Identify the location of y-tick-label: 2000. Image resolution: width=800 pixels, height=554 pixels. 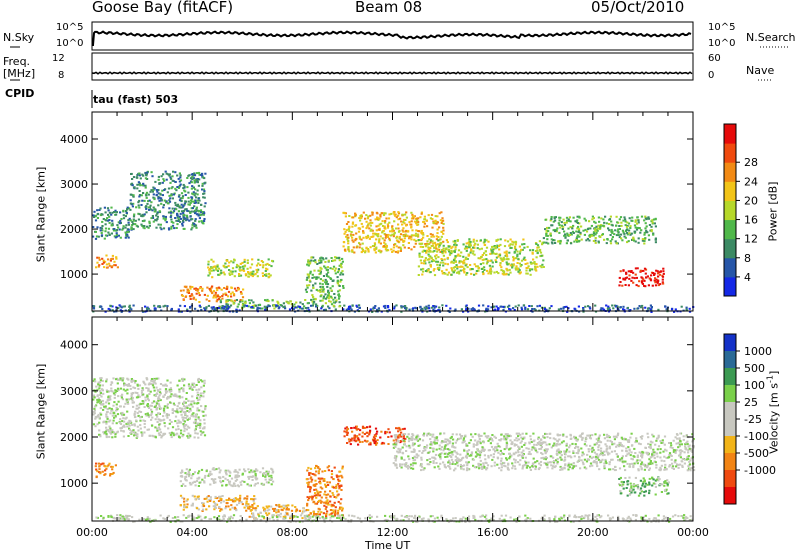
(74, 229).